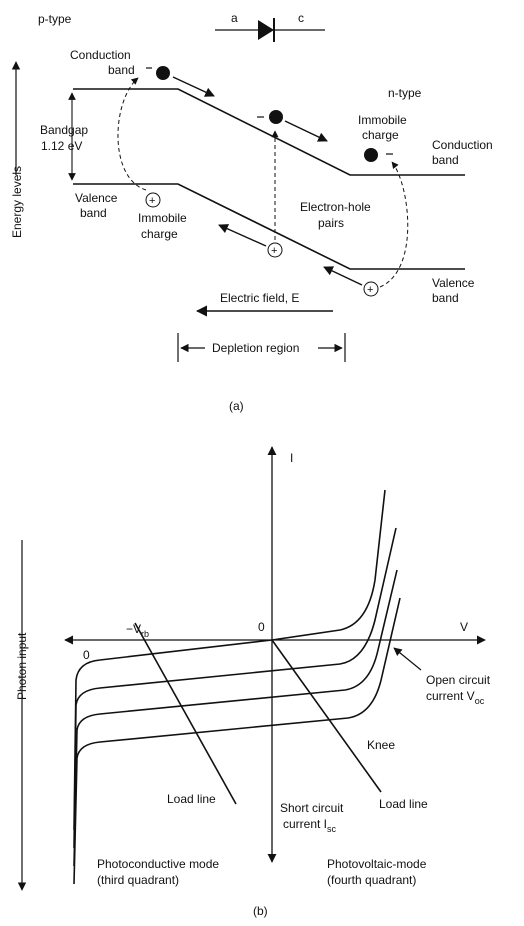 This screenshot has height=926, width=524. What do you see at coordinates (132, 134) in the screenshot?
I see `excitation-arrow-left` at bounding box center [132, 134].